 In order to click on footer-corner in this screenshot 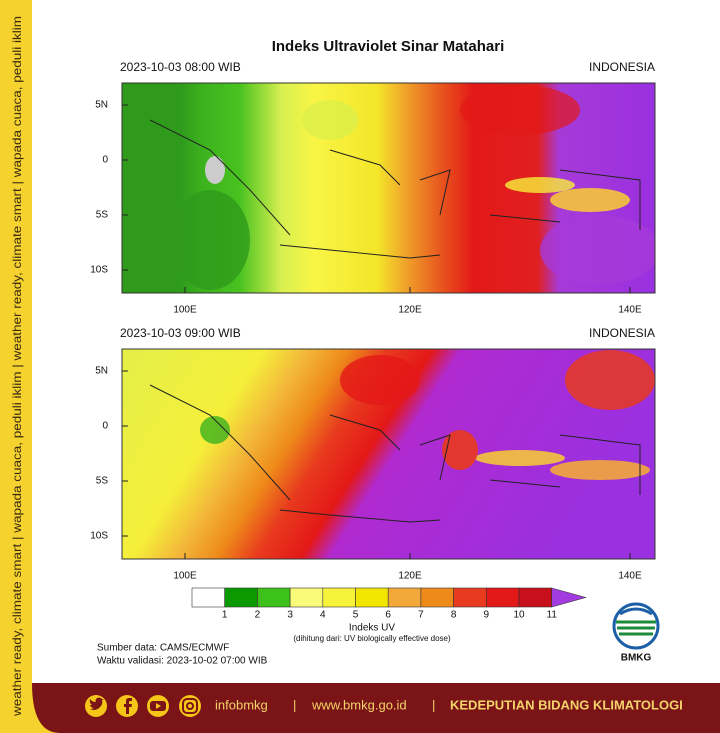, I will do `click(46, 708)`.